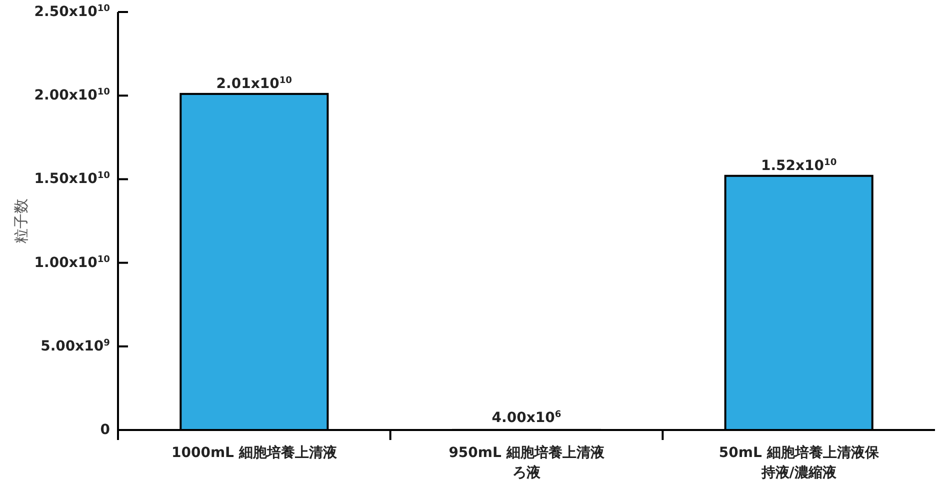 The width and height of the screenshot is (938, 489). I want to click on y-tick-label: 2.50x10$^{10}$, so click(72, 12).